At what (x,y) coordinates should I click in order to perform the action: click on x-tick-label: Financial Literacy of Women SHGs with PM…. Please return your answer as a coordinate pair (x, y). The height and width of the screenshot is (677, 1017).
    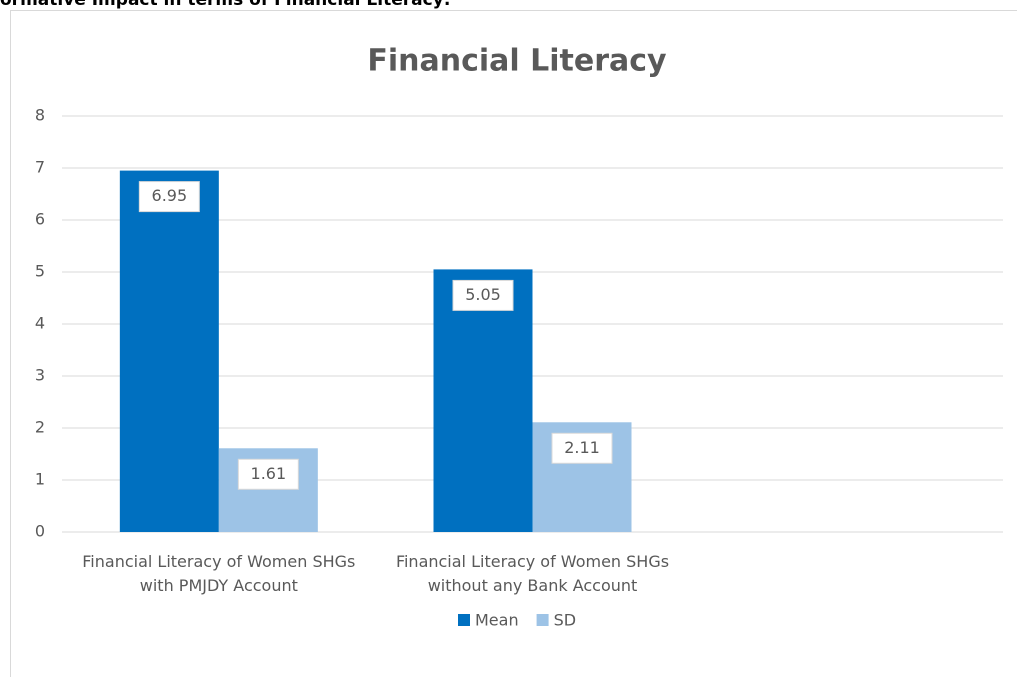
    Looking at the image, I should click on (219, 573).